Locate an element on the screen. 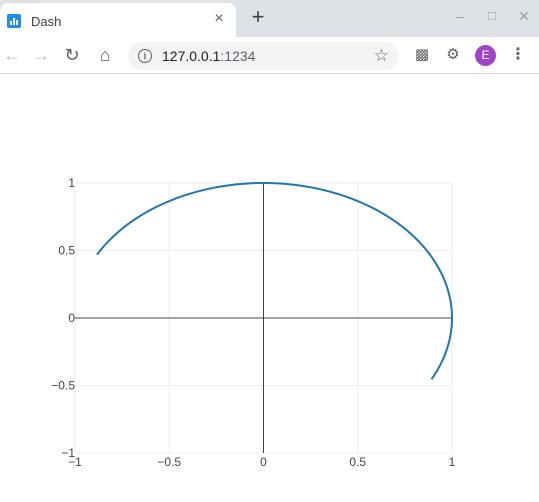 The image size is (539, 502). extensions-icon: ⚙ is located at coordinates (453, 54).